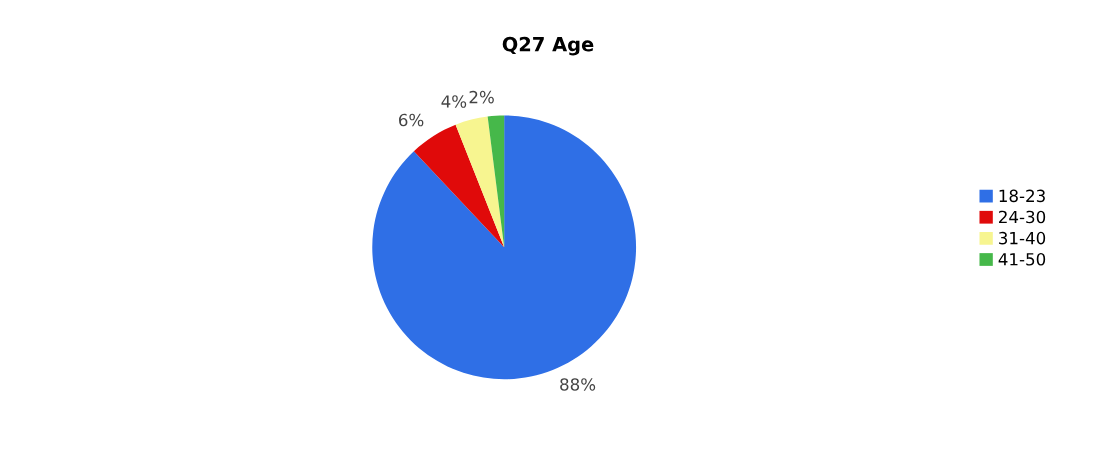  I want to click on data-label: 4%, so click(454, 101).